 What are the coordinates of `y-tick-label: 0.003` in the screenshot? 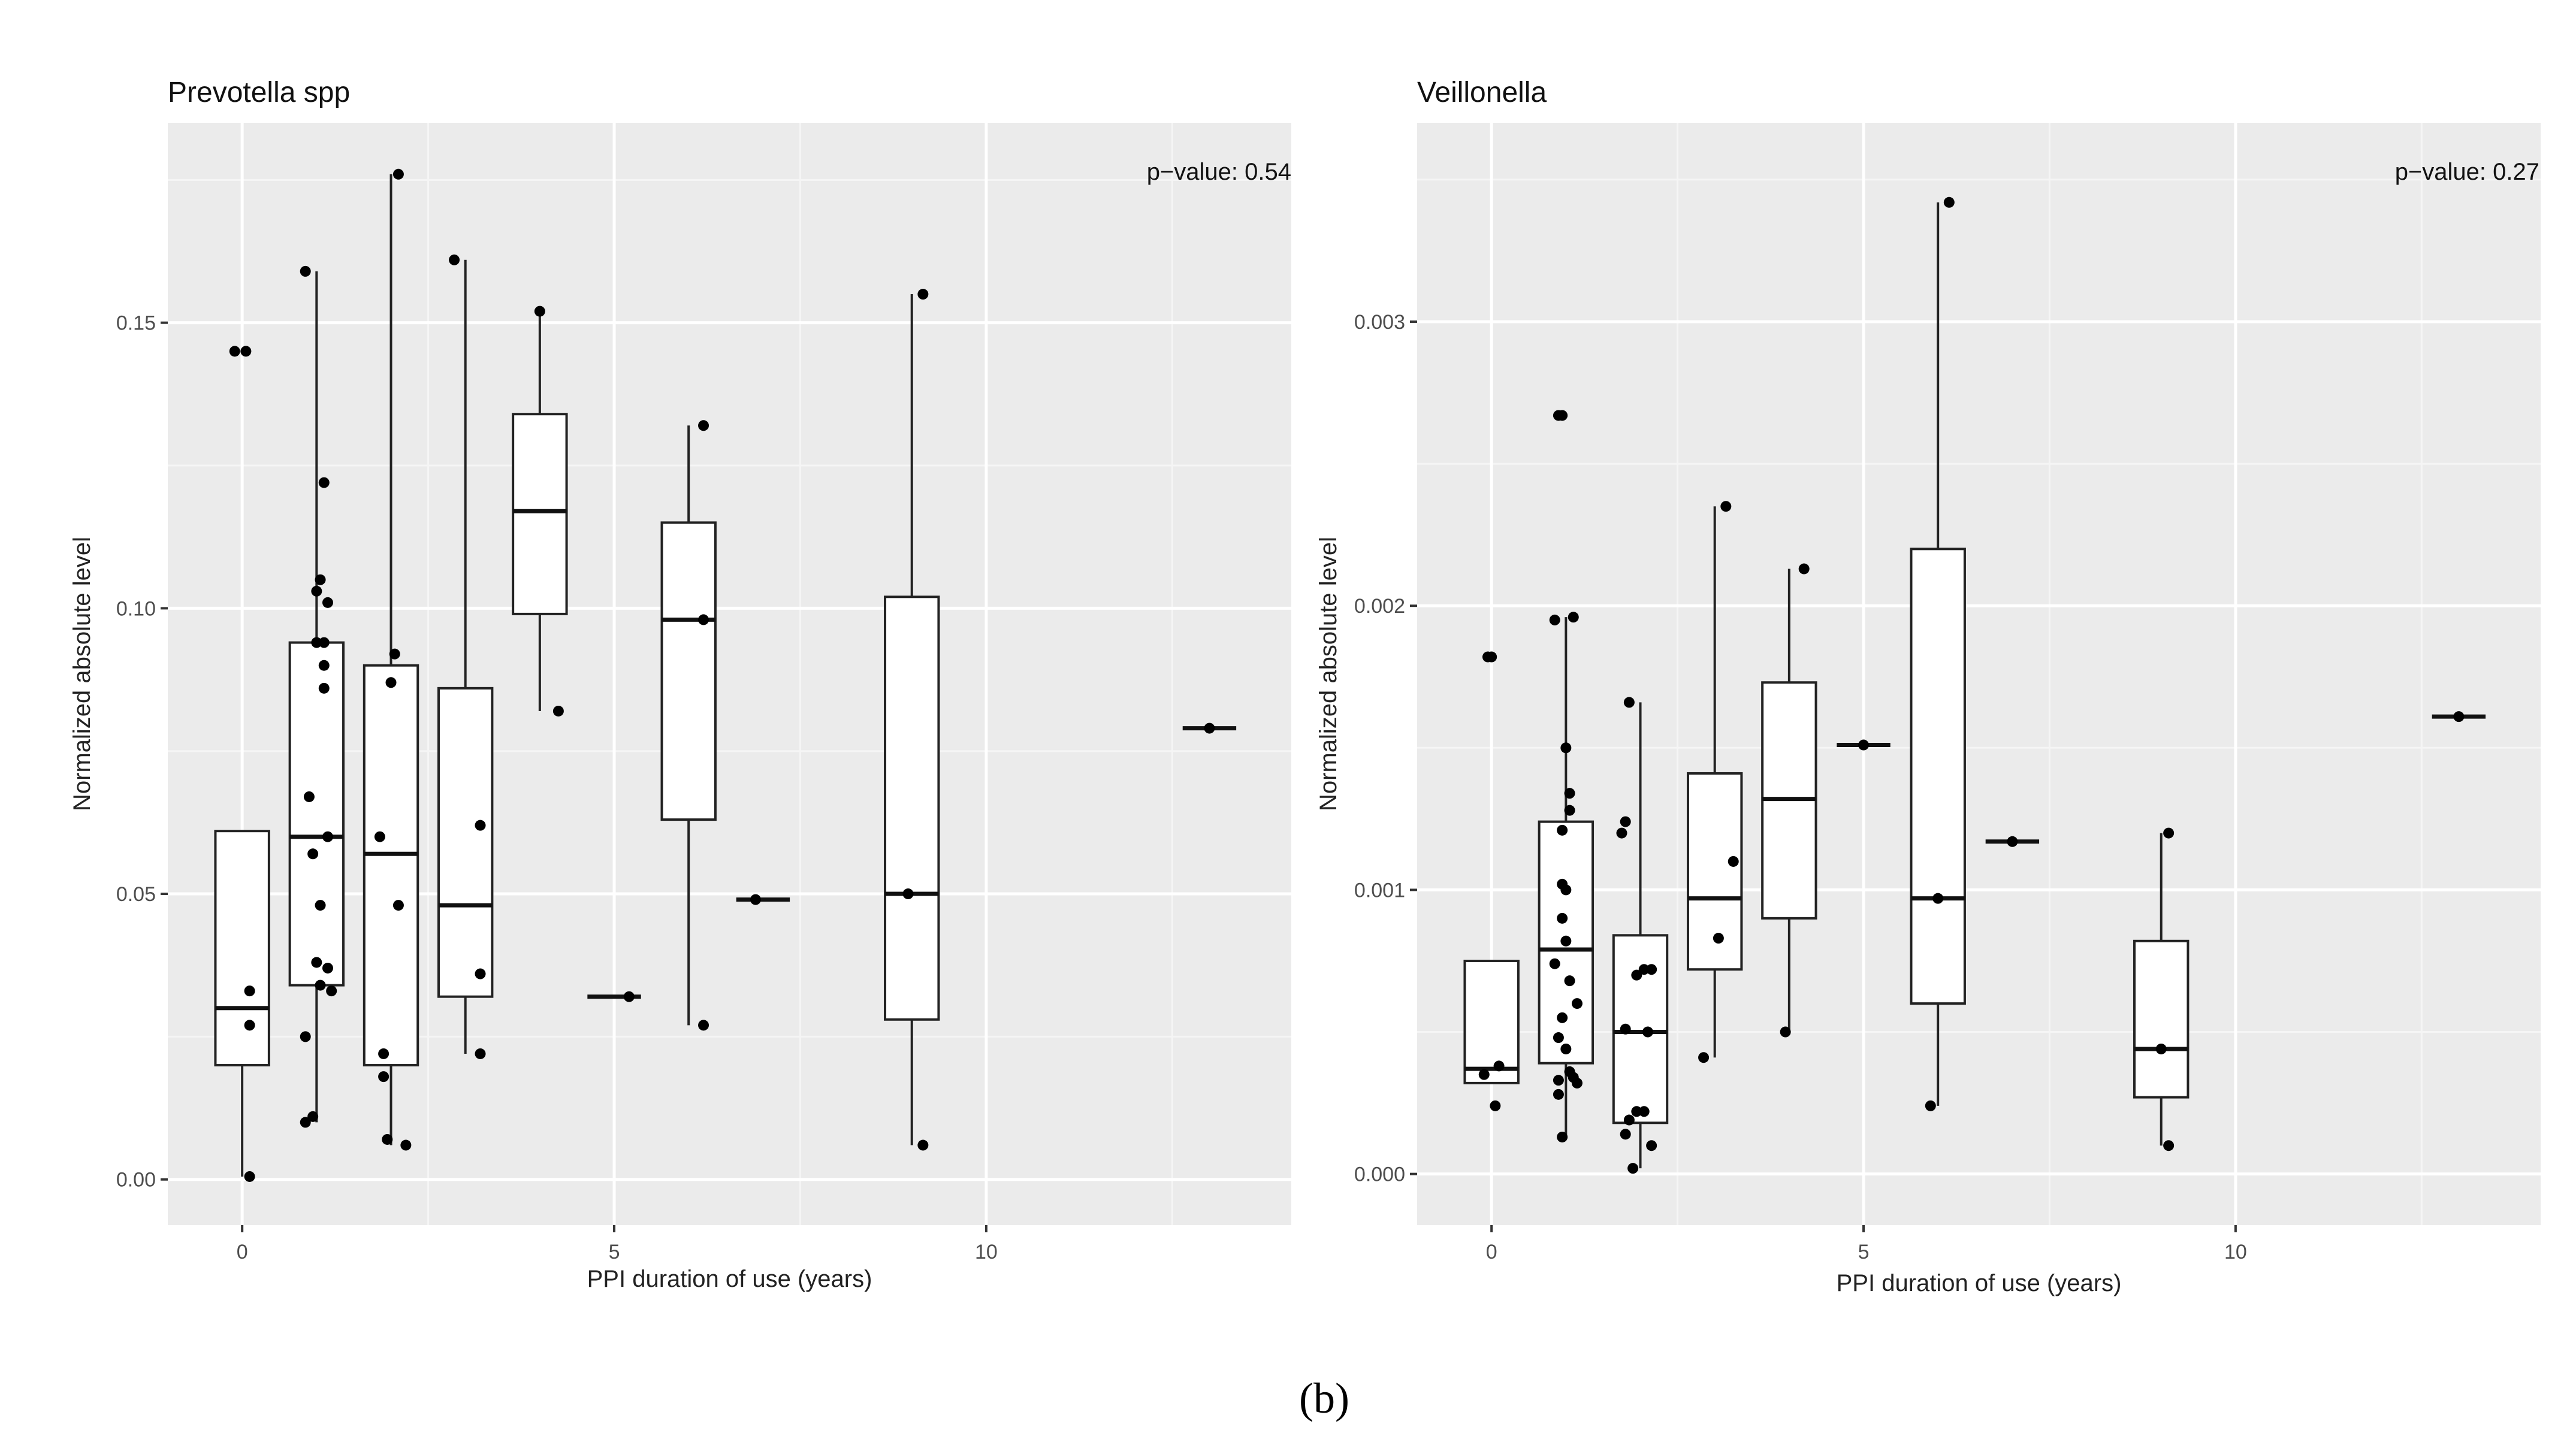 It's located at (1380, 322).